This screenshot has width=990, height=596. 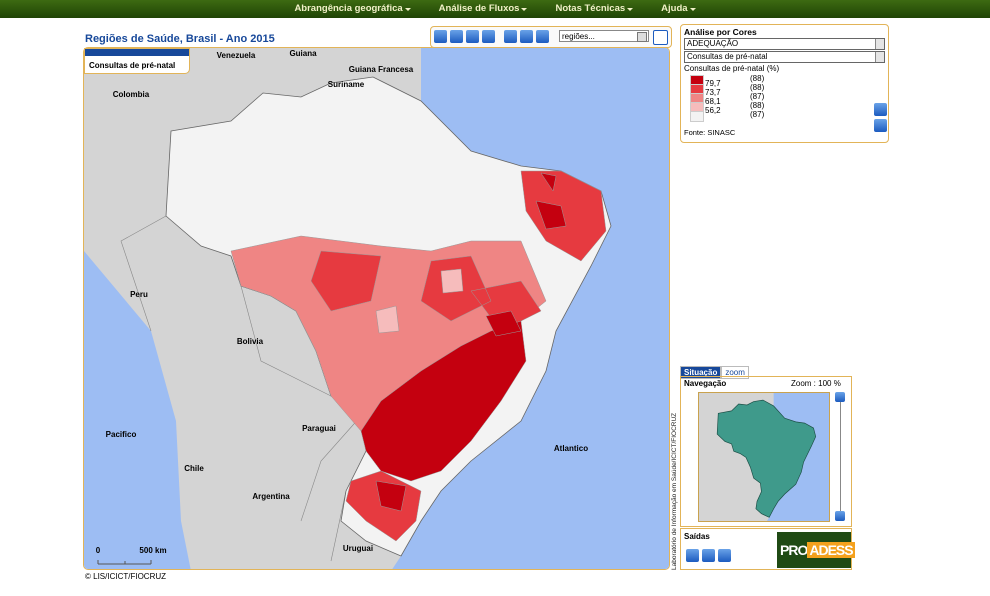 What do you see at coordinates (440, 36) in the screenshot?
I see `zoom-tool` at bounding box center [440, 36].